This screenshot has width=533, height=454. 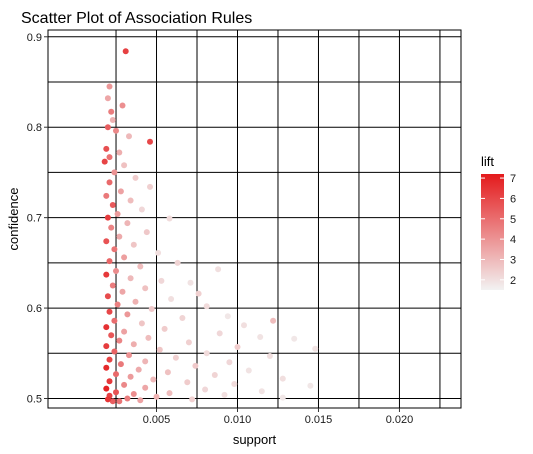 What do you see at coordinates (34, 219) in the screenshot?
I see `y-tick-label: 0.7` at bounding box center [34, 219].